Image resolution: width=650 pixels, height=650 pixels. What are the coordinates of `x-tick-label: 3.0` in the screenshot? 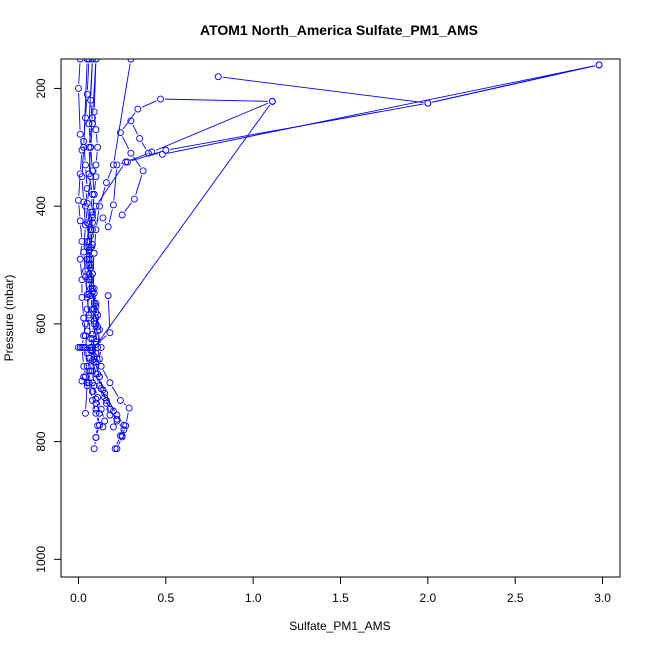 It's located at (602, 598).